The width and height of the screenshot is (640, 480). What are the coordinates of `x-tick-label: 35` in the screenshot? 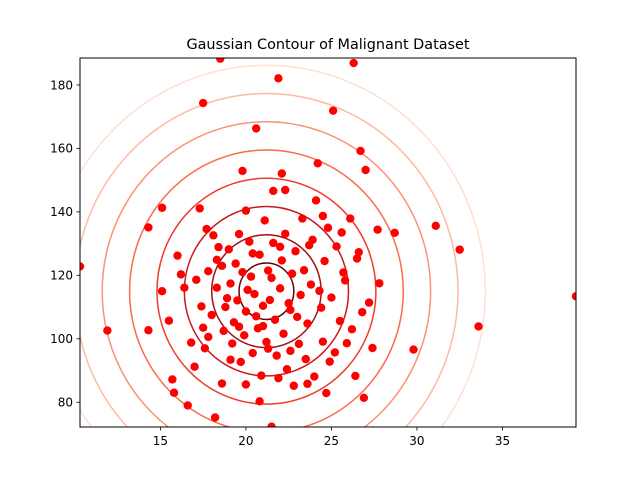 It's located at (502, 441).